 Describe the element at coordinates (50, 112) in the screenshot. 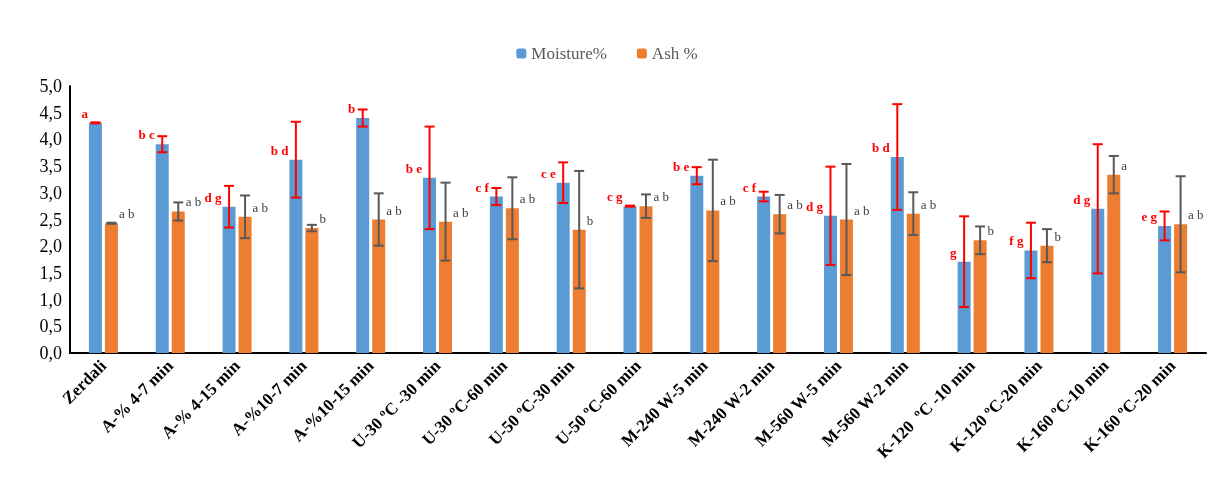

I see `y-tick-label: 4,5` at that location.